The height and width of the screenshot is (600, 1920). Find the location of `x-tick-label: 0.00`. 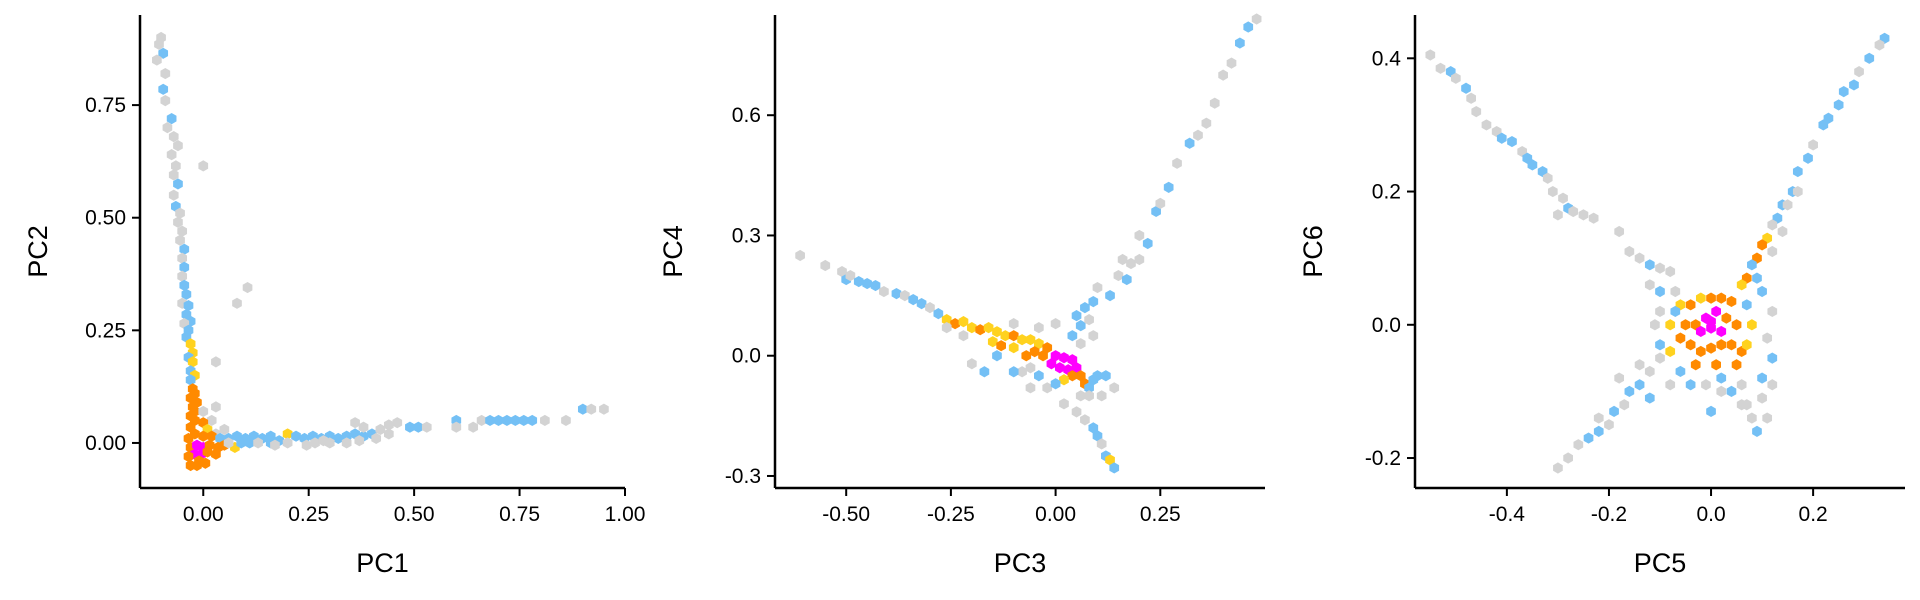

x-tick-label: 0.00 is located at coordinates (203, 514).